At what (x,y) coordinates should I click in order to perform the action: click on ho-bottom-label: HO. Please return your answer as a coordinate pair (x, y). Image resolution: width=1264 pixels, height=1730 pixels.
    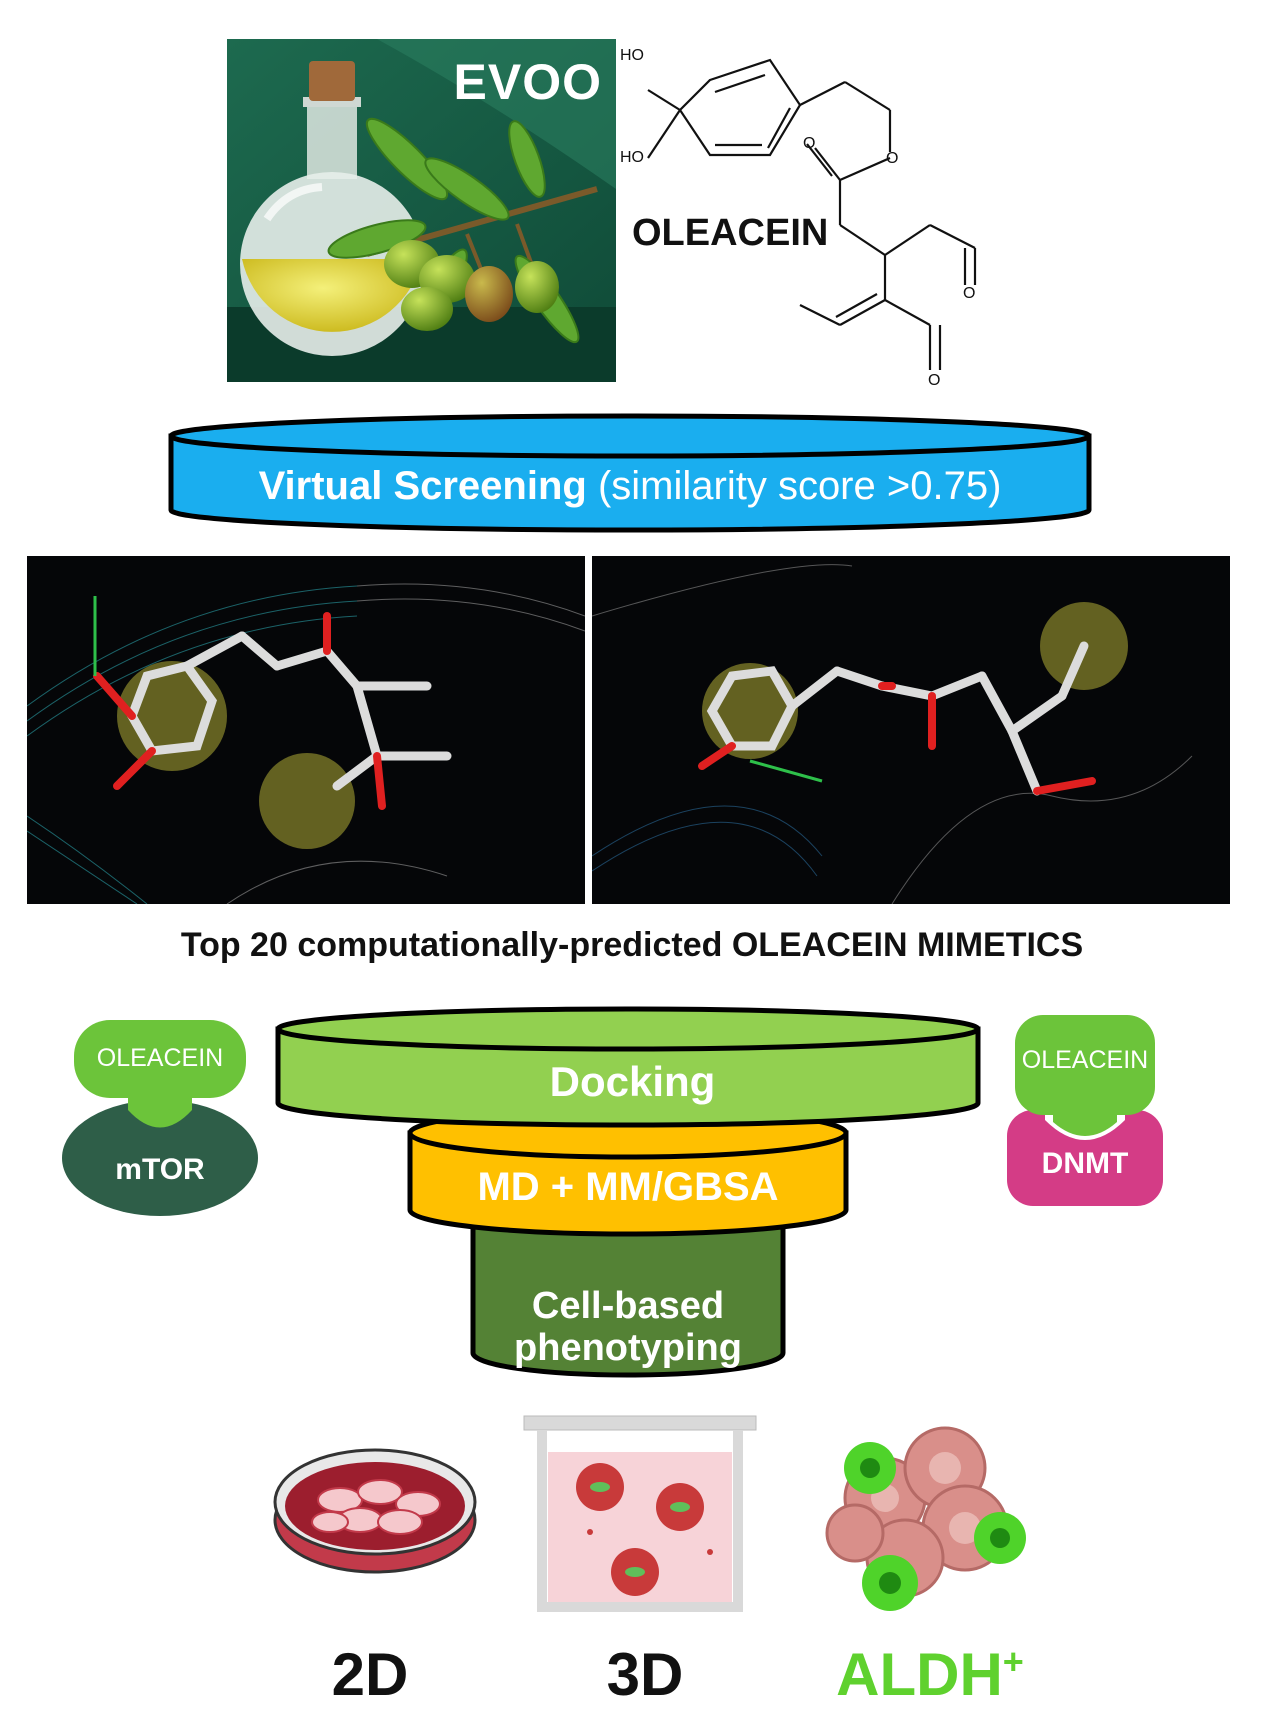
    Looking at the image, I should click on (632, 157).